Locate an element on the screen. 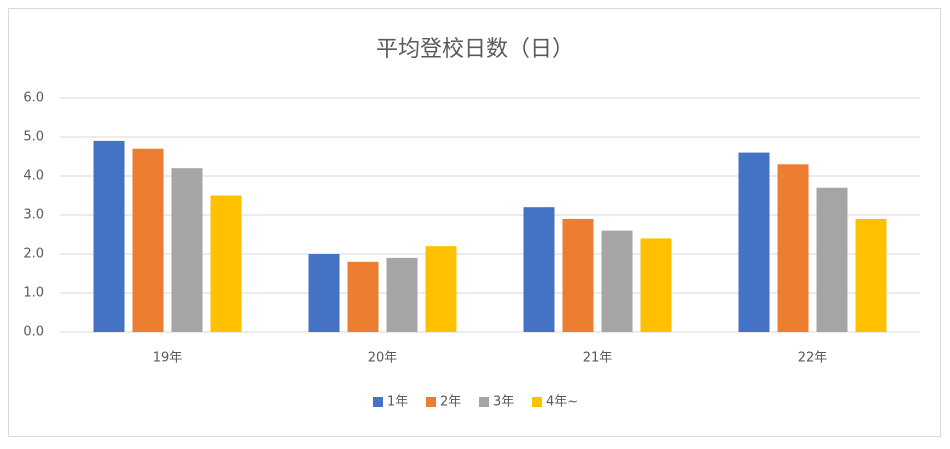  y-tick-label: 0.0 is located at coordinates (33, 332).